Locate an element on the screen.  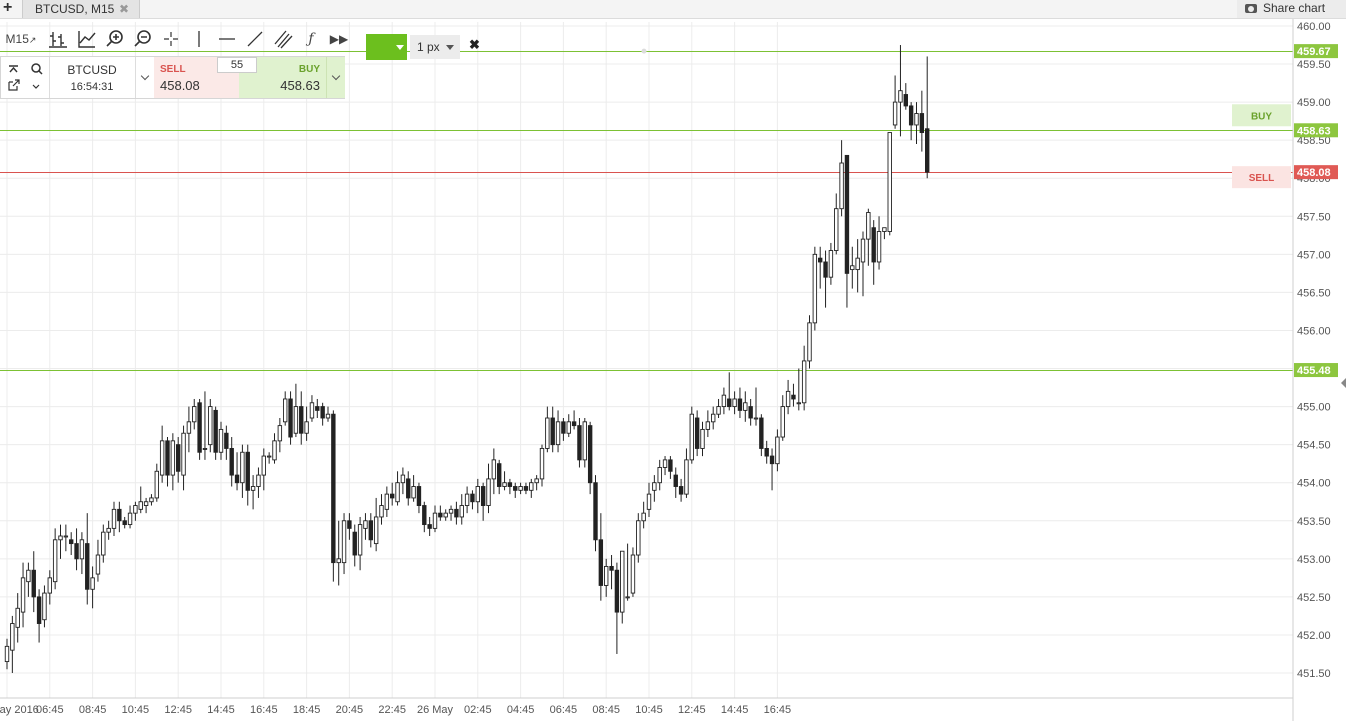
search-icon is located at coordinates (37, 69).